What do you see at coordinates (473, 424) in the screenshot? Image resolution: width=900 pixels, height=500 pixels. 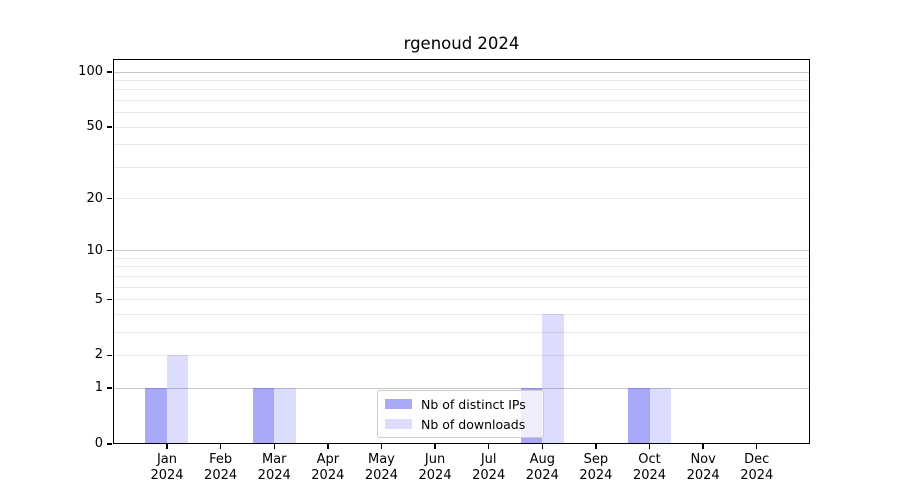 I see `legend-label-downloads: Nb of downloads` at bounding box center [473, 424].